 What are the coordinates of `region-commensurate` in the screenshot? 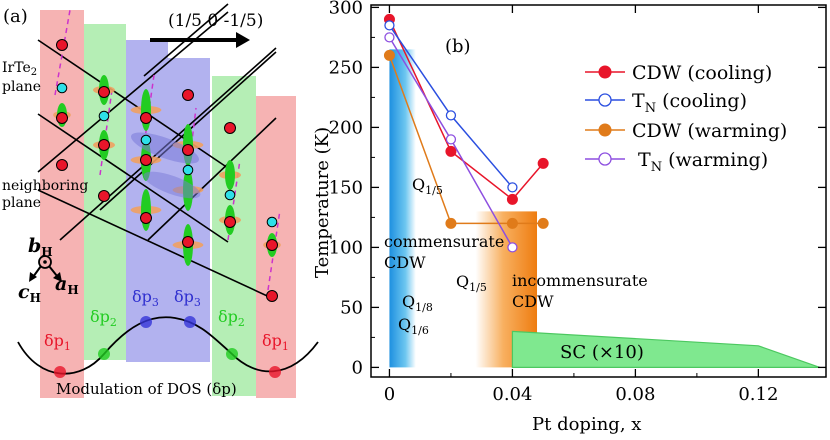 It's located at (402, 208).